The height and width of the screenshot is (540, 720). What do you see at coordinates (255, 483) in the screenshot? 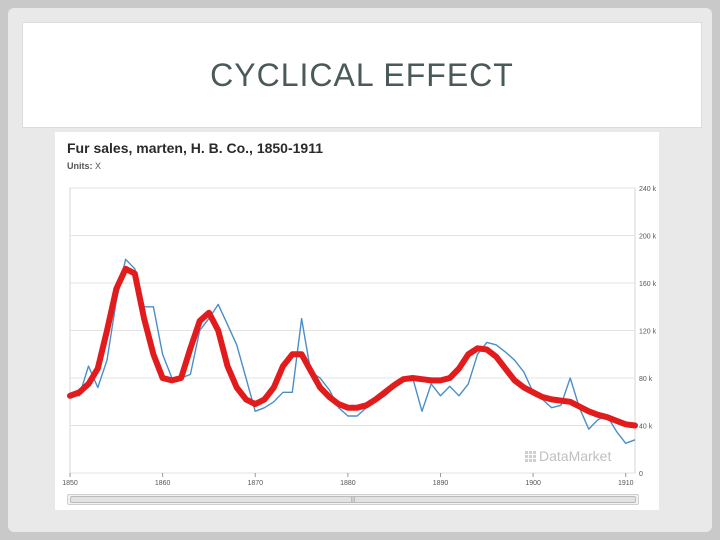
I see `x-tick-label: 1870` at bounding box center [255, 483].